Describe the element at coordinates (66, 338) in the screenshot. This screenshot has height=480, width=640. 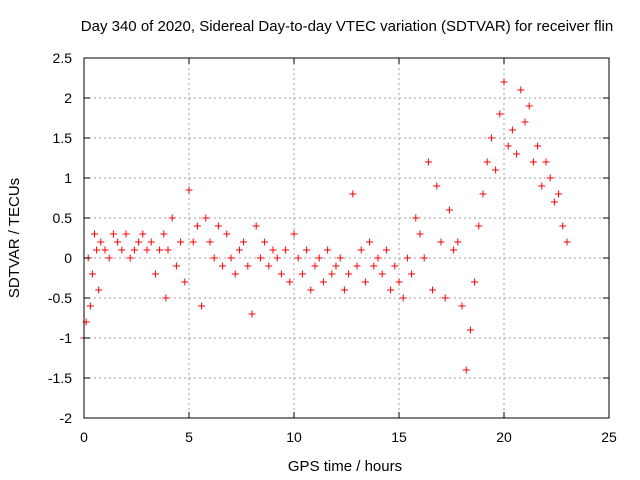
I see `y-tick-label: -1` at that location.